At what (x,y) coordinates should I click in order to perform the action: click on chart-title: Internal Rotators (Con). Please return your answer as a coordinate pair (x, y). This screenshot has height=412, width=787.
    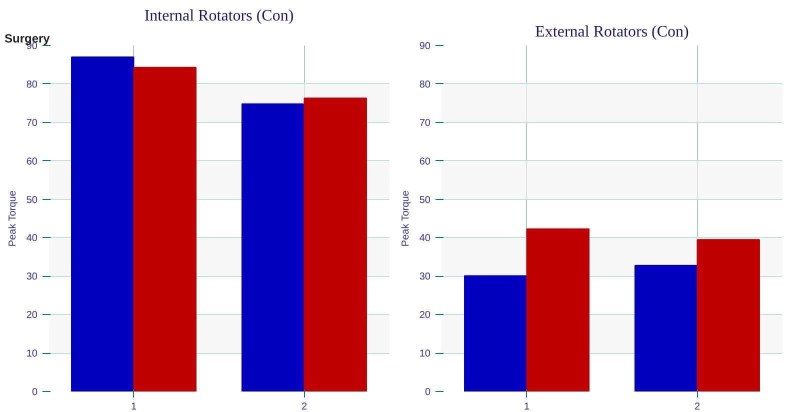
    Looking at the image, I should click on (219, 16).